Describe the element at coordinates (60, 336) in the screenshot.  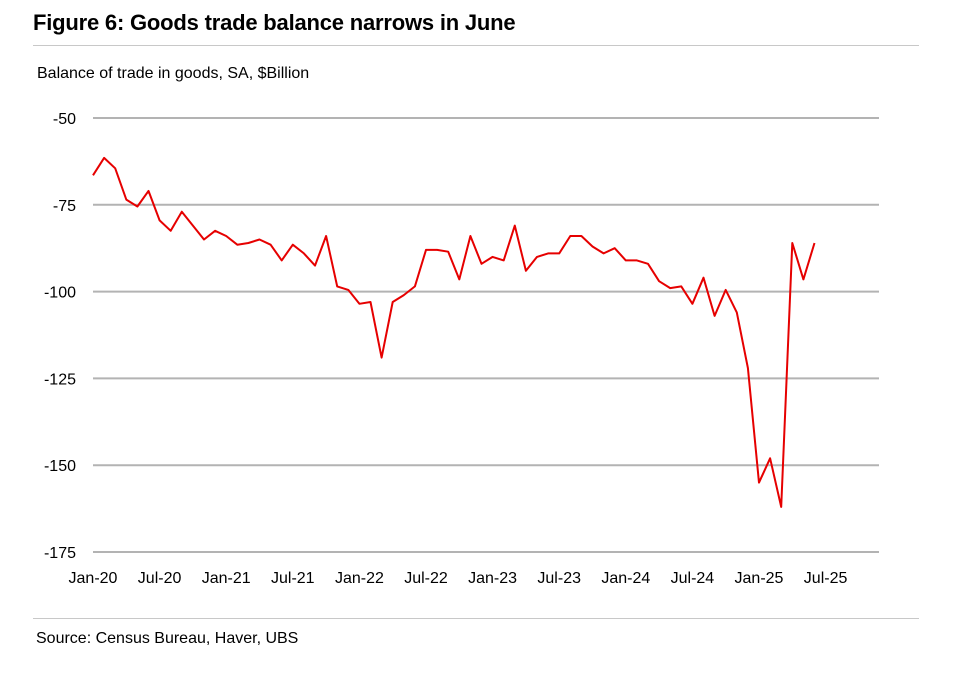
I see `y-tick-labels: -50 -75 -100 -125 -150 -175` at that location.